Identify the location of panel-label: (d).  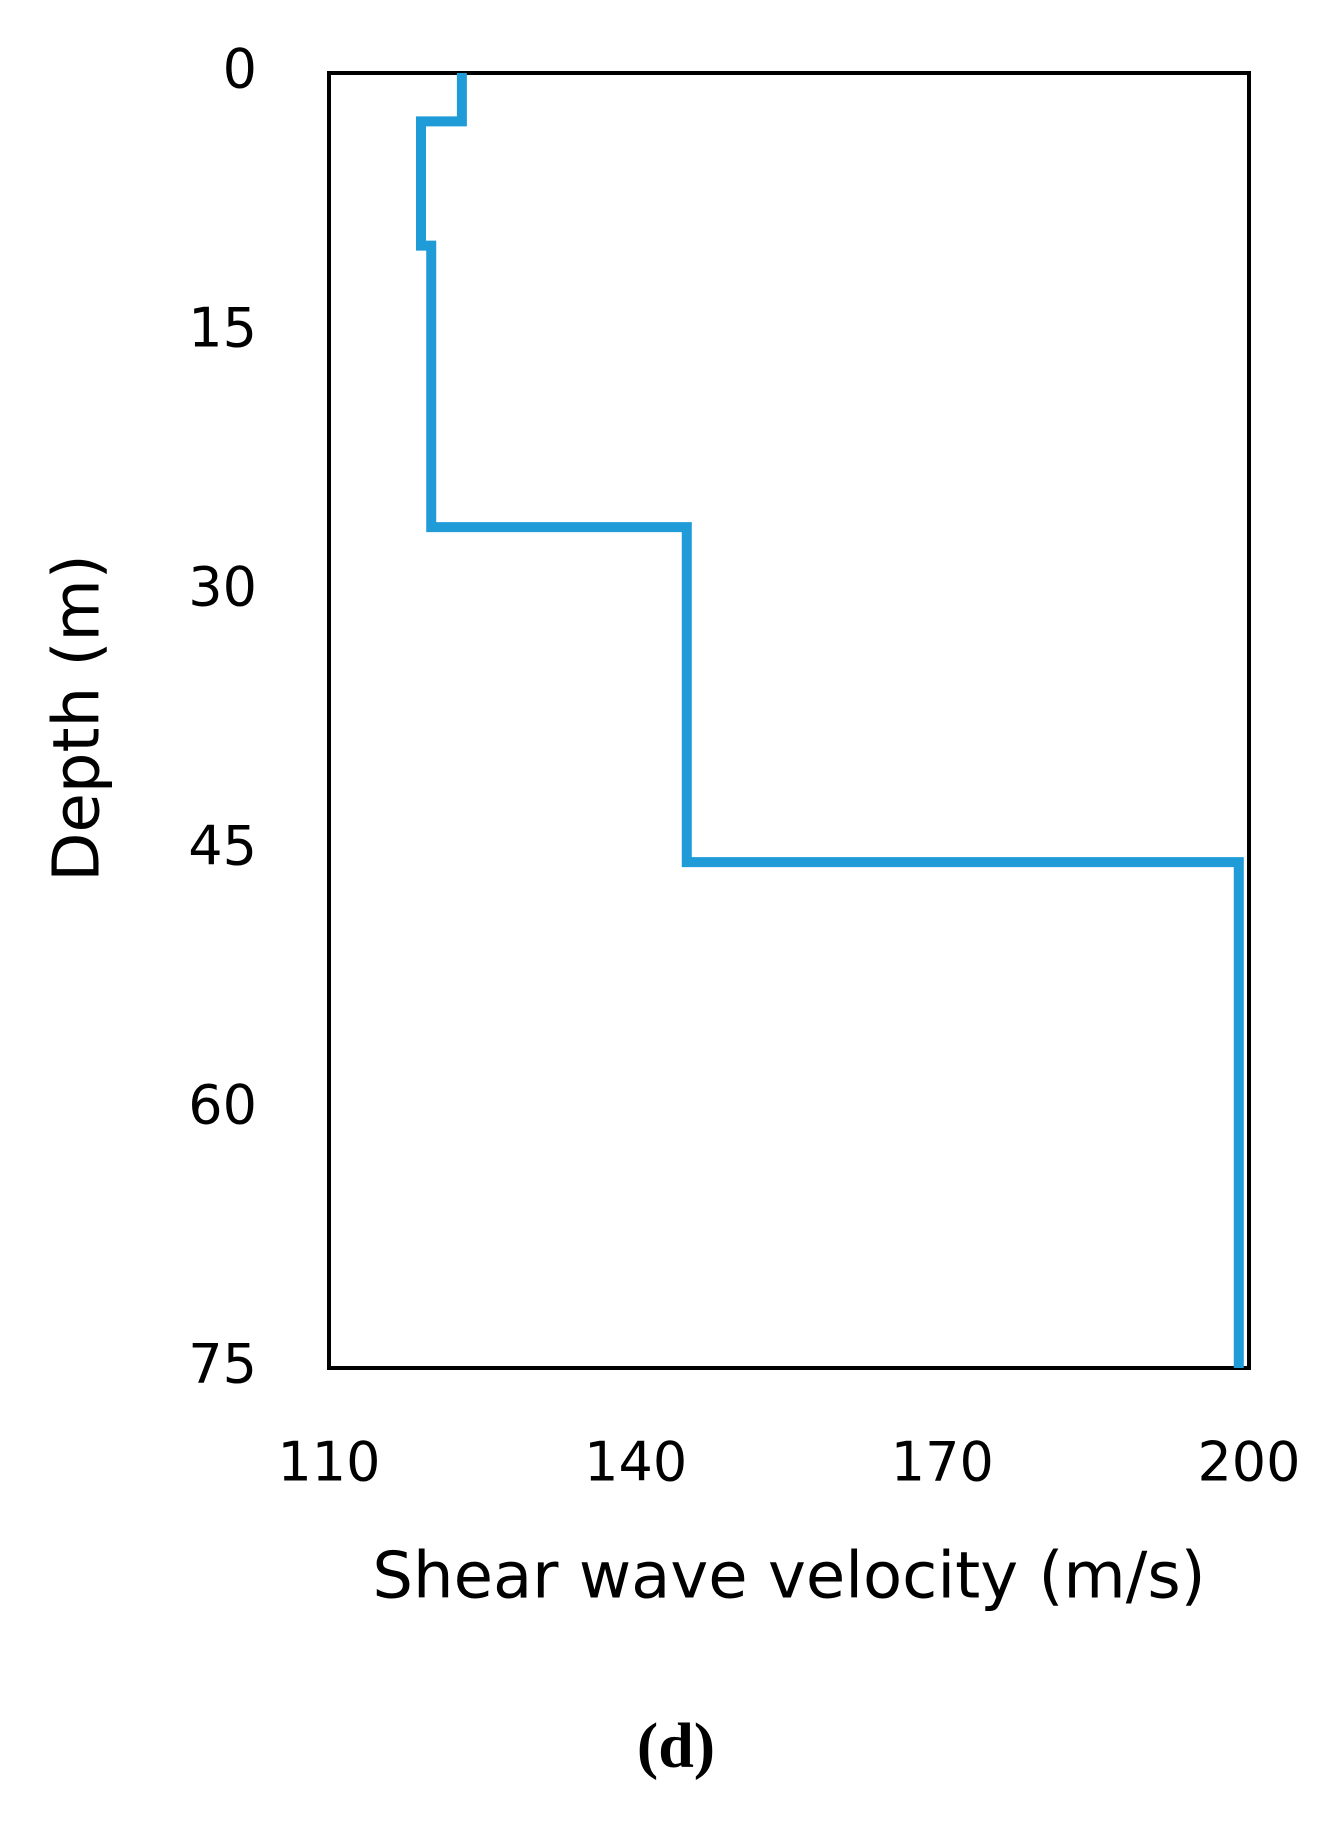
(676, 1745).